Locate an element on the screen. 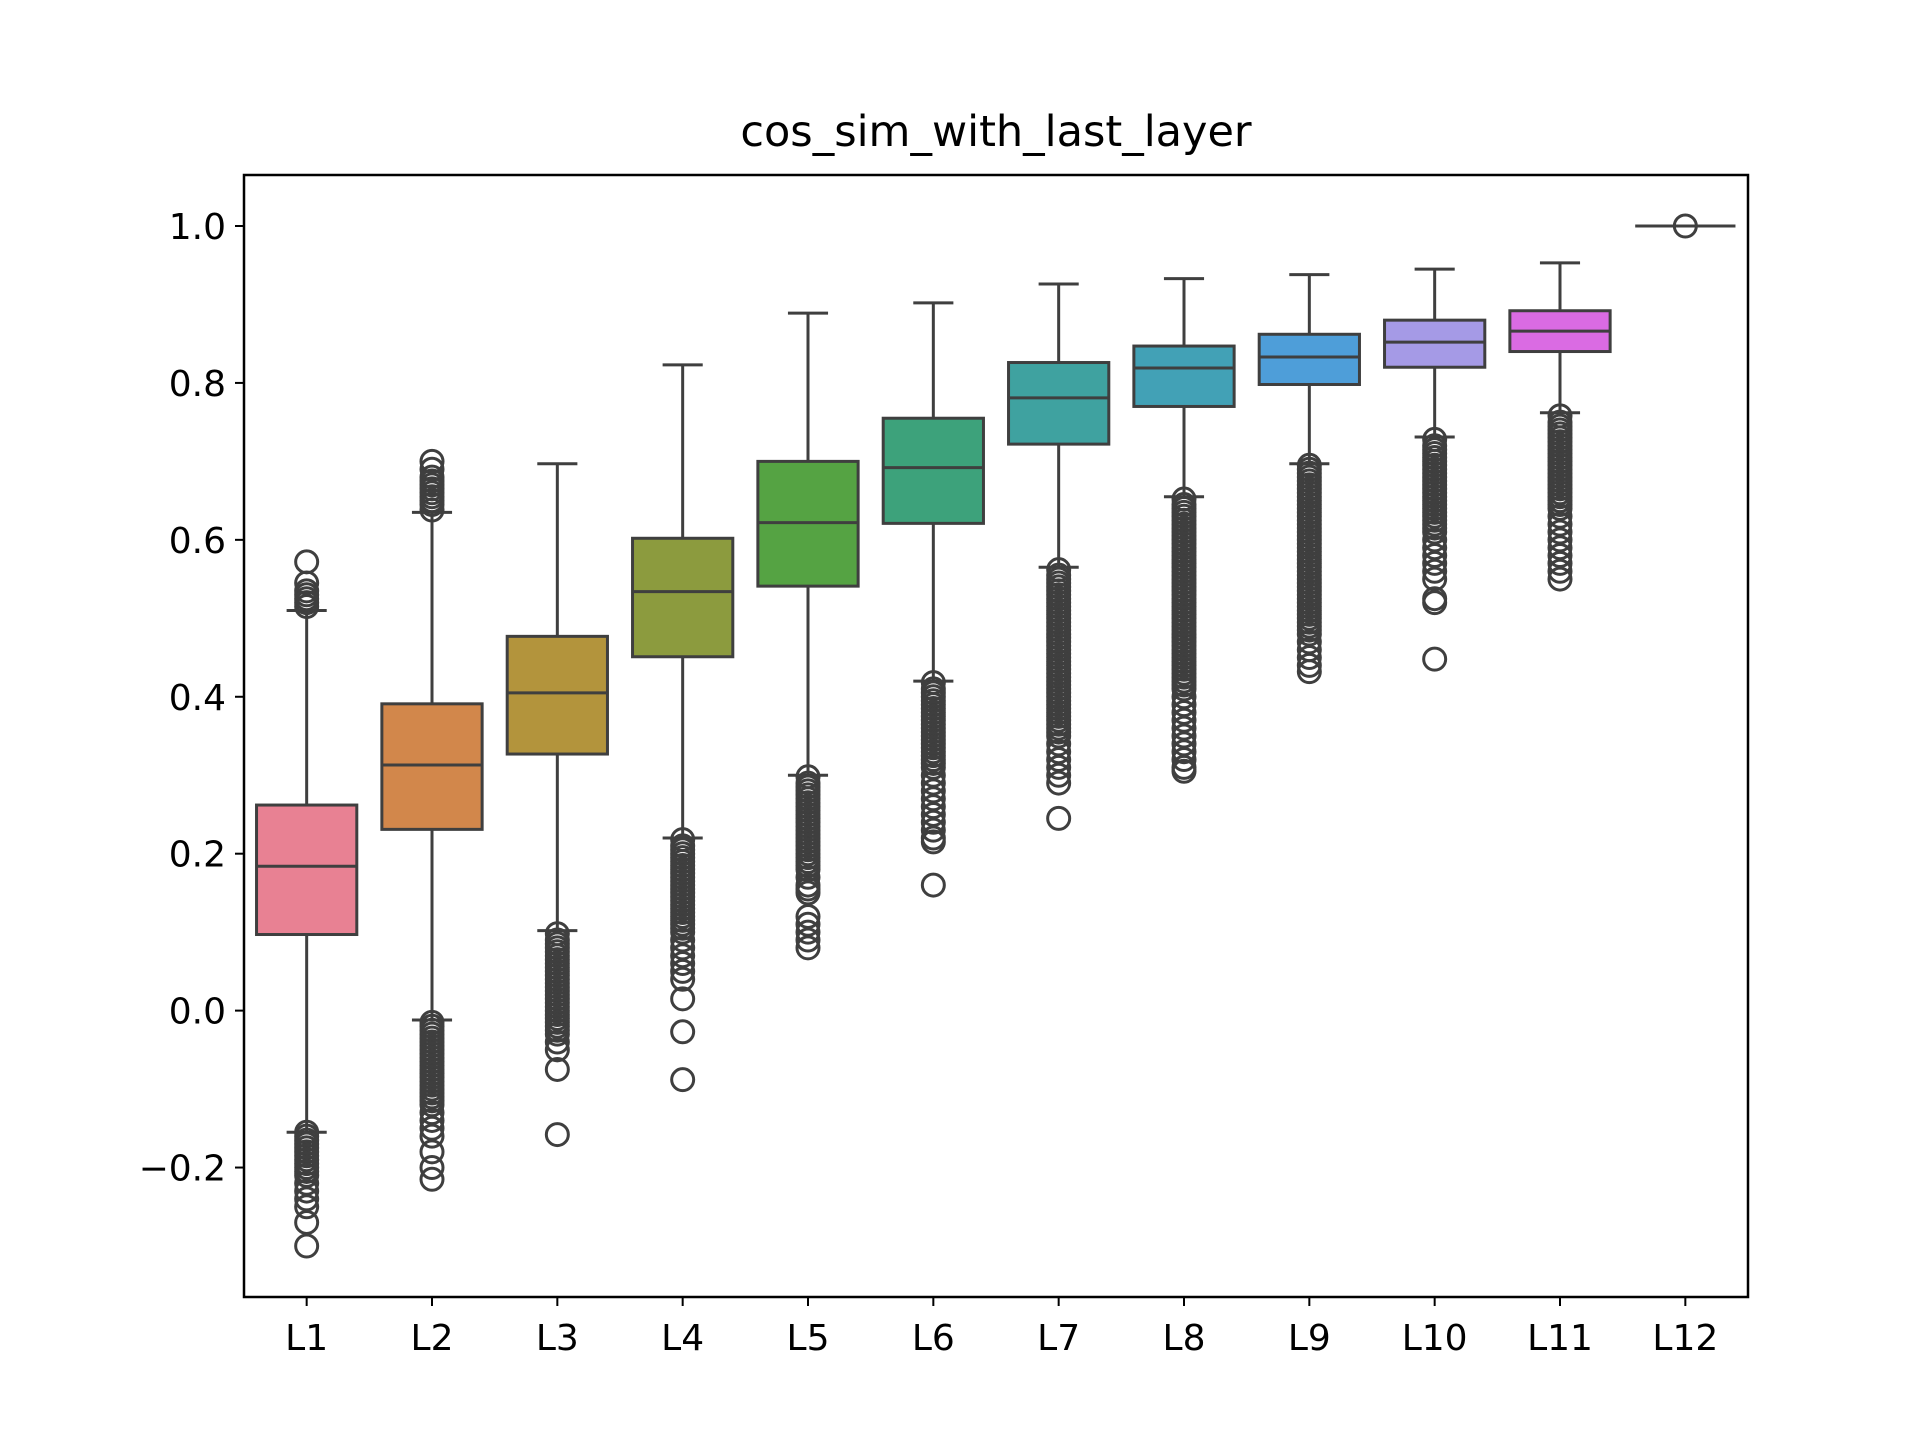  box-group-l11 is located at coordinates (1560, 426).